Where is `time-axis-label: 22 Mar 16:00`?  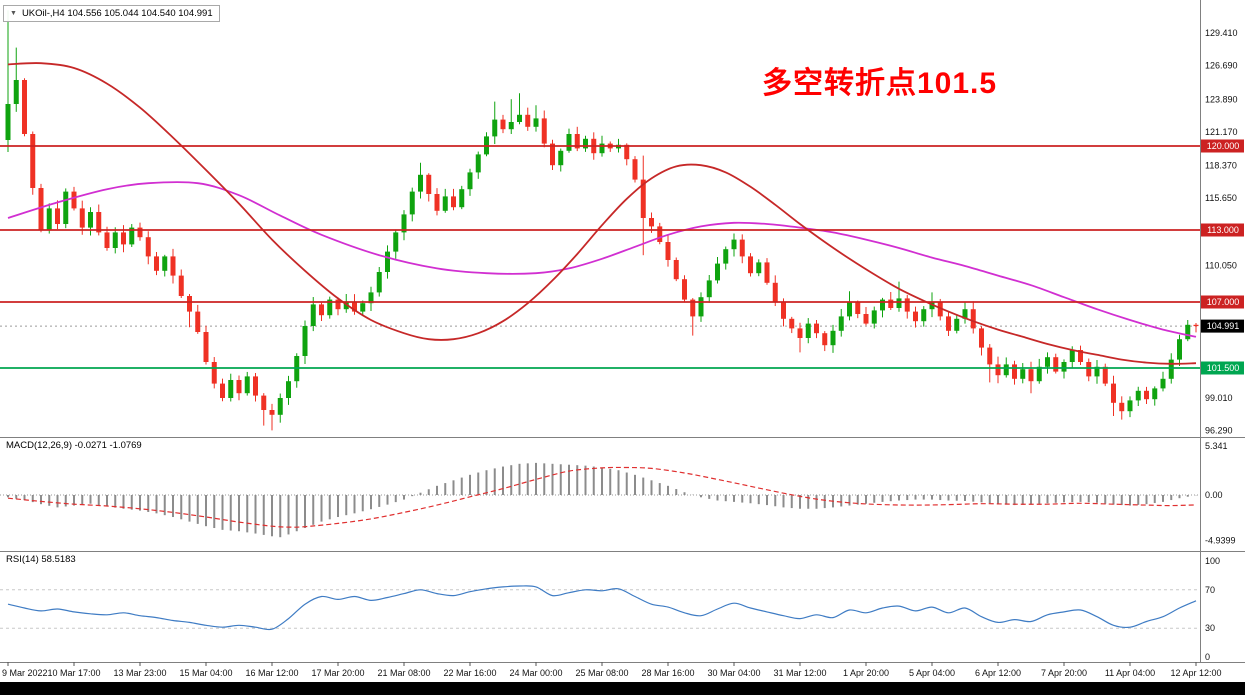
time-axis-label: 22 Mar 16:00 is located at coordinates (469, 673).